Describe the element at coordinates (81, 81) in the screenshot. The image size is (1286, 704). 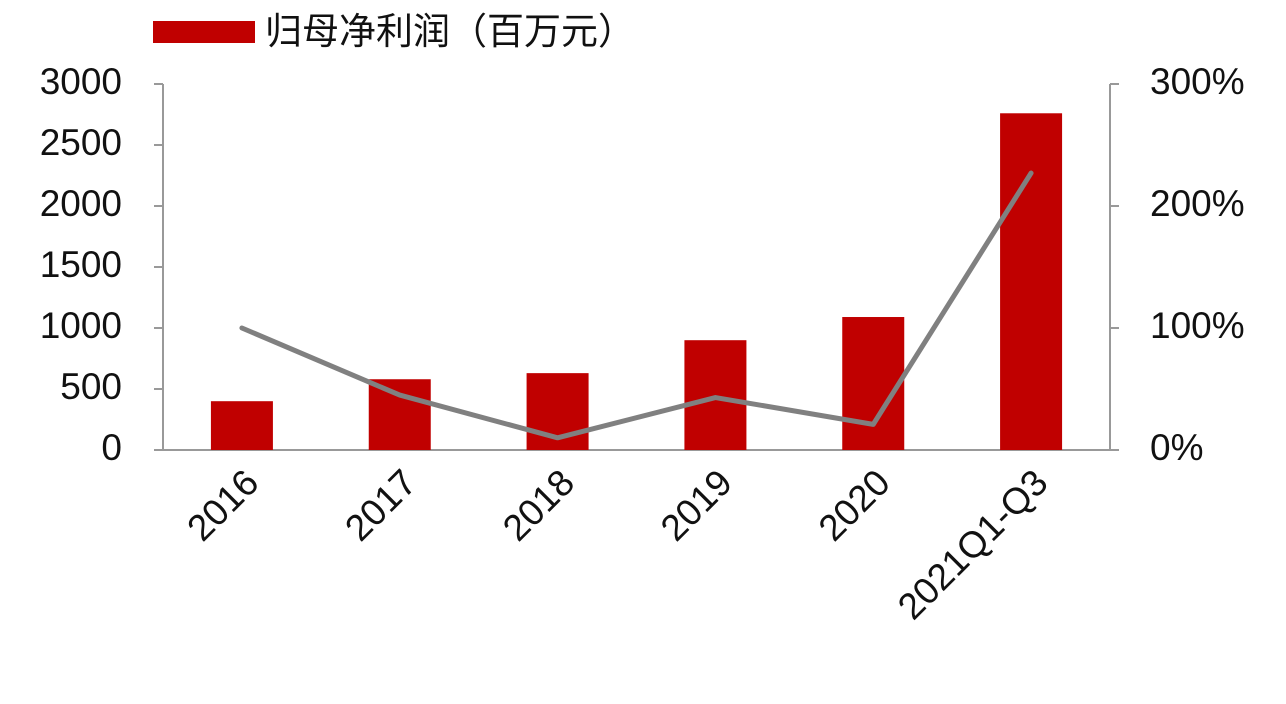
I see `y-tick-label: 3000` at that location.